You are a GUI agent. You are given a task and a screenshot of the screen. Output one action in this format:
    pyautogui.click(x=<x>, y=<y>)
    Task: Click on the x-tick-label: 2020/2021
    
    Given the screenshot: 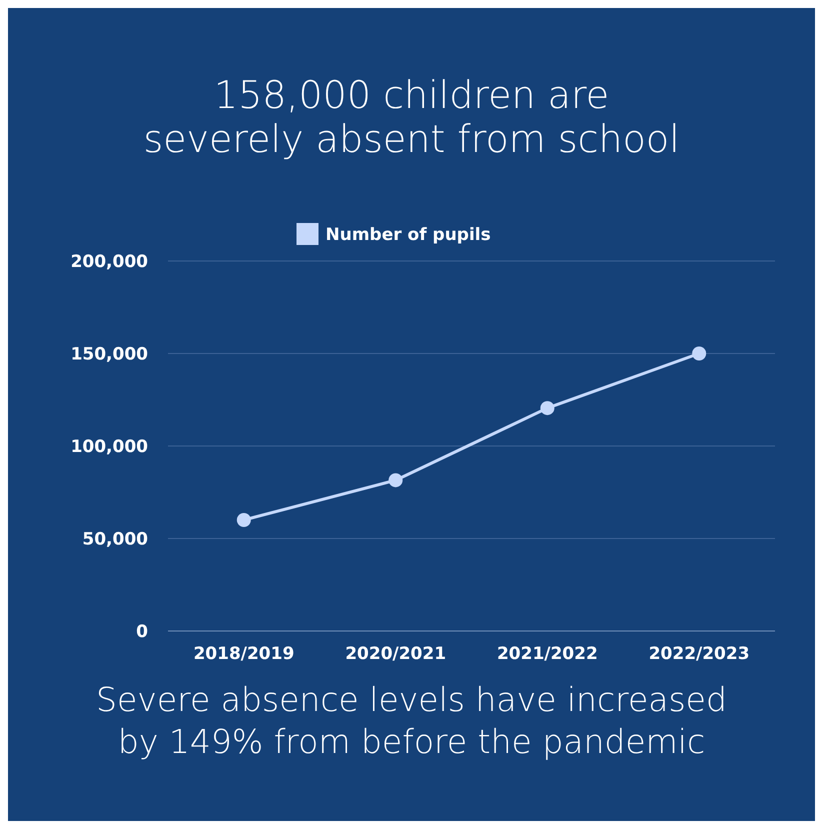 What is the action you would take?
    pyautogui.click(x=395, y=654)
    